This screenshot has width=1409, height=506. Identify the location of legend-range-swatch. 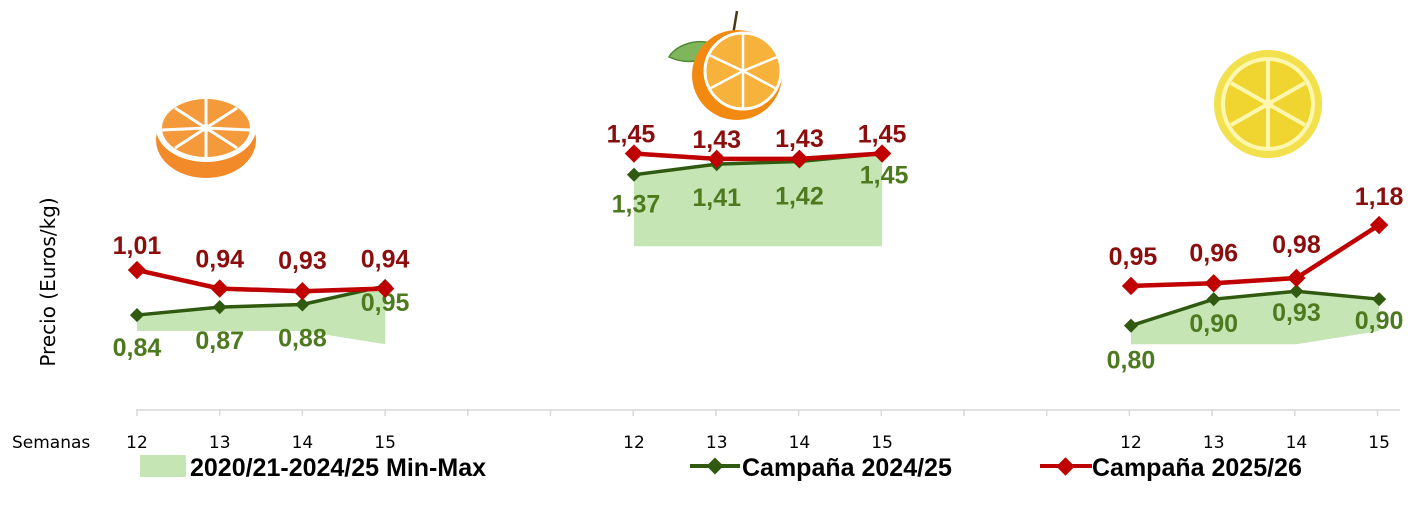
(163, 466).